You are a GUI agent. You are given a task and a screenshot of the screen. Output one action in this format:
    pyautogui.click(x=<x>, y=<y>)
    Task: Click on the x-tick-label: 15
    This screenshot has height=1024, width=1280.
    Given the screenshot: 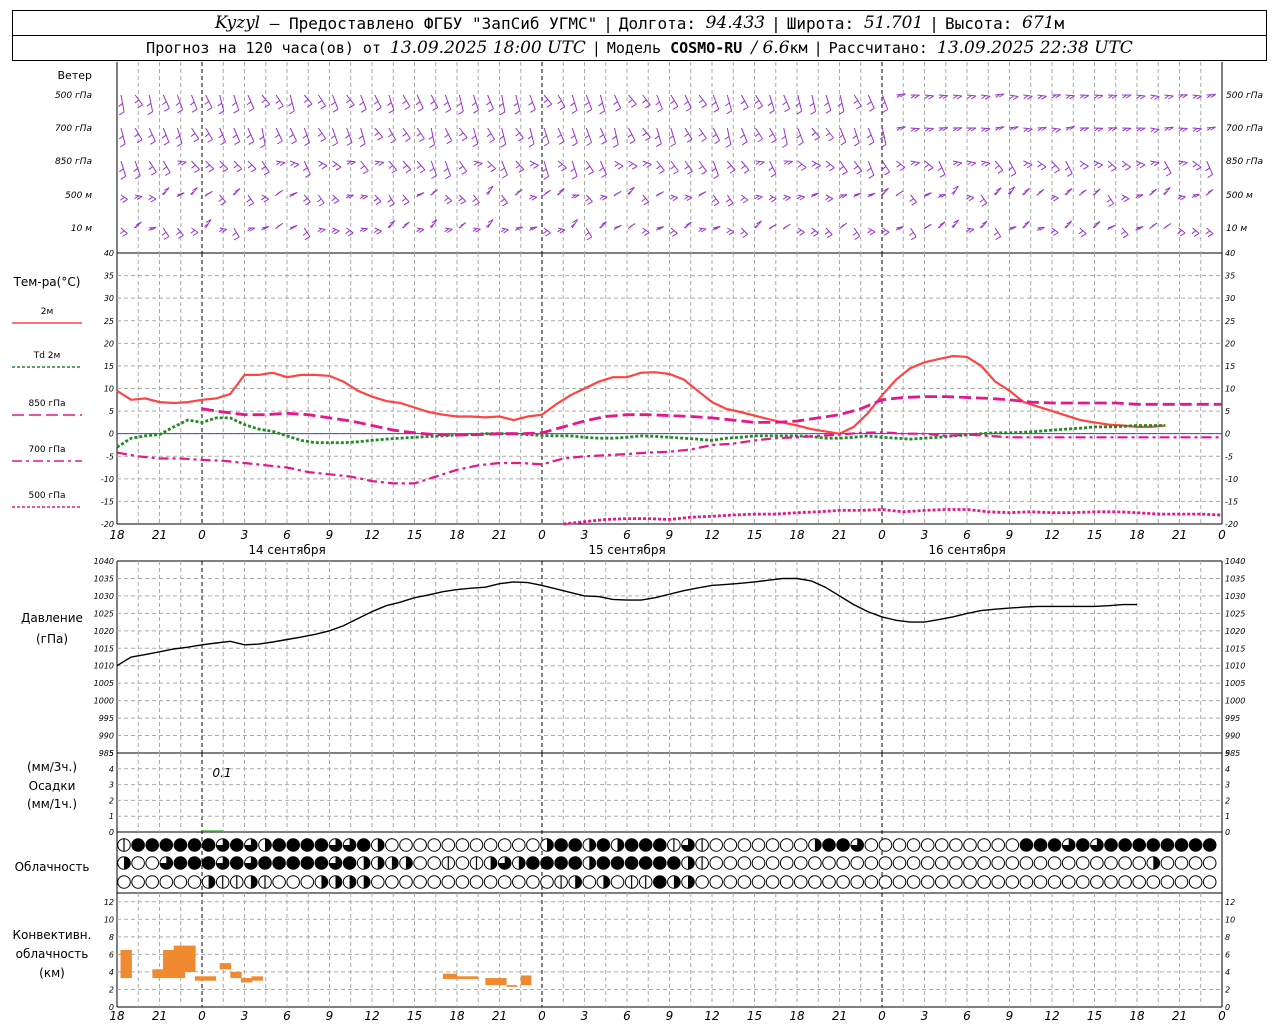 What is the action you would take?
    pyautogui.click(x=414, y=535)
    